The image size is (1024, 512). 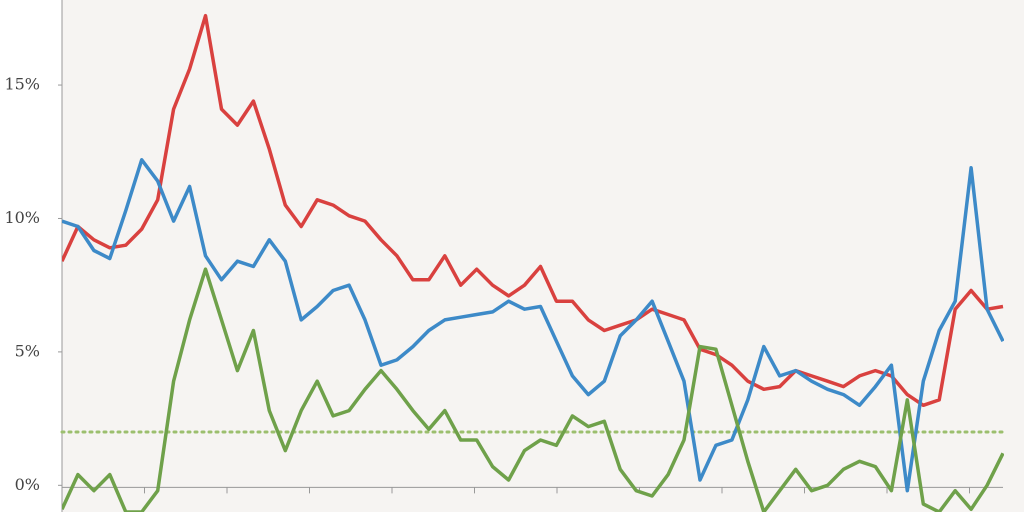 What do you see at coordinates (22, 84) in the screenshot?
I see `y-tick-label: 15%` at bounding box center [22, 84].